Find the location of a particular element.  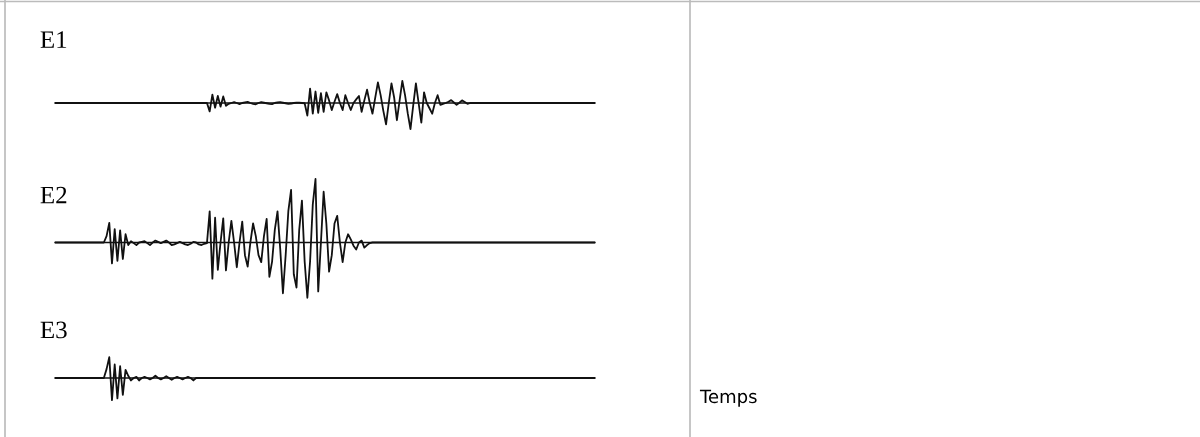

chart-title: E3 is located at coordinates (53, 330).